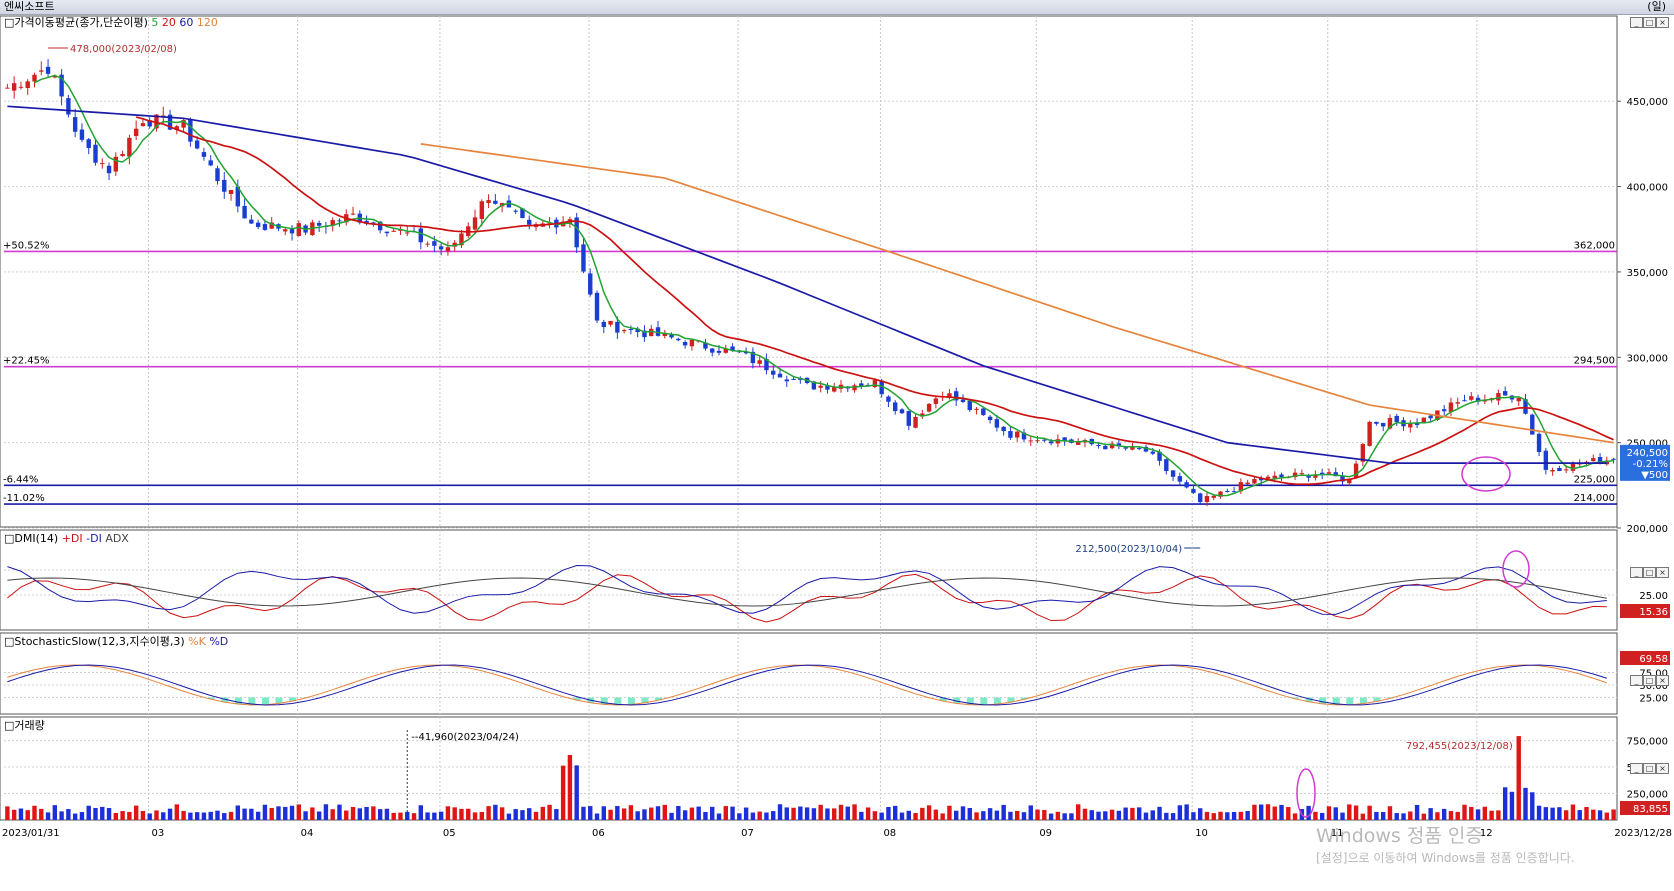  I want to click on stoch-pane-close-button: ×, so click(1662, 680).